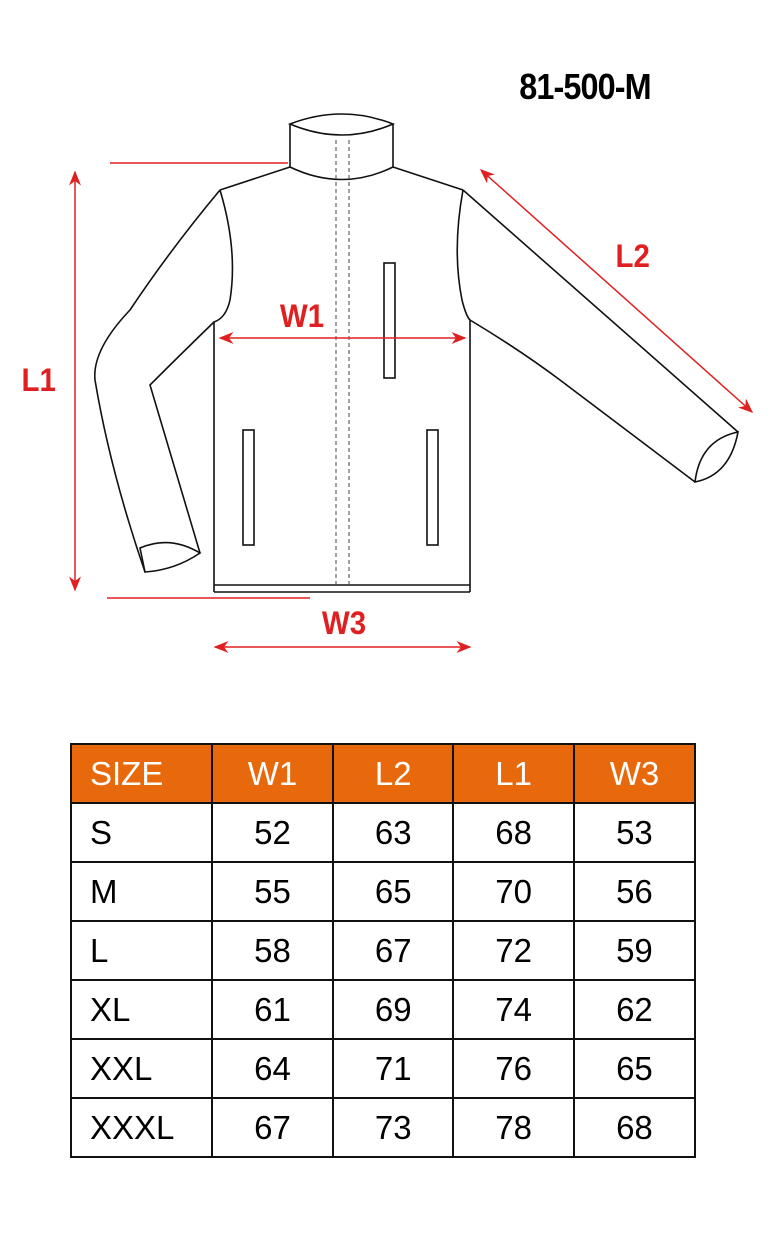  What do you see at coordinates (302, 316) in the screenshot?
I see `w1-label: W1` at bounding box center [302, 316].